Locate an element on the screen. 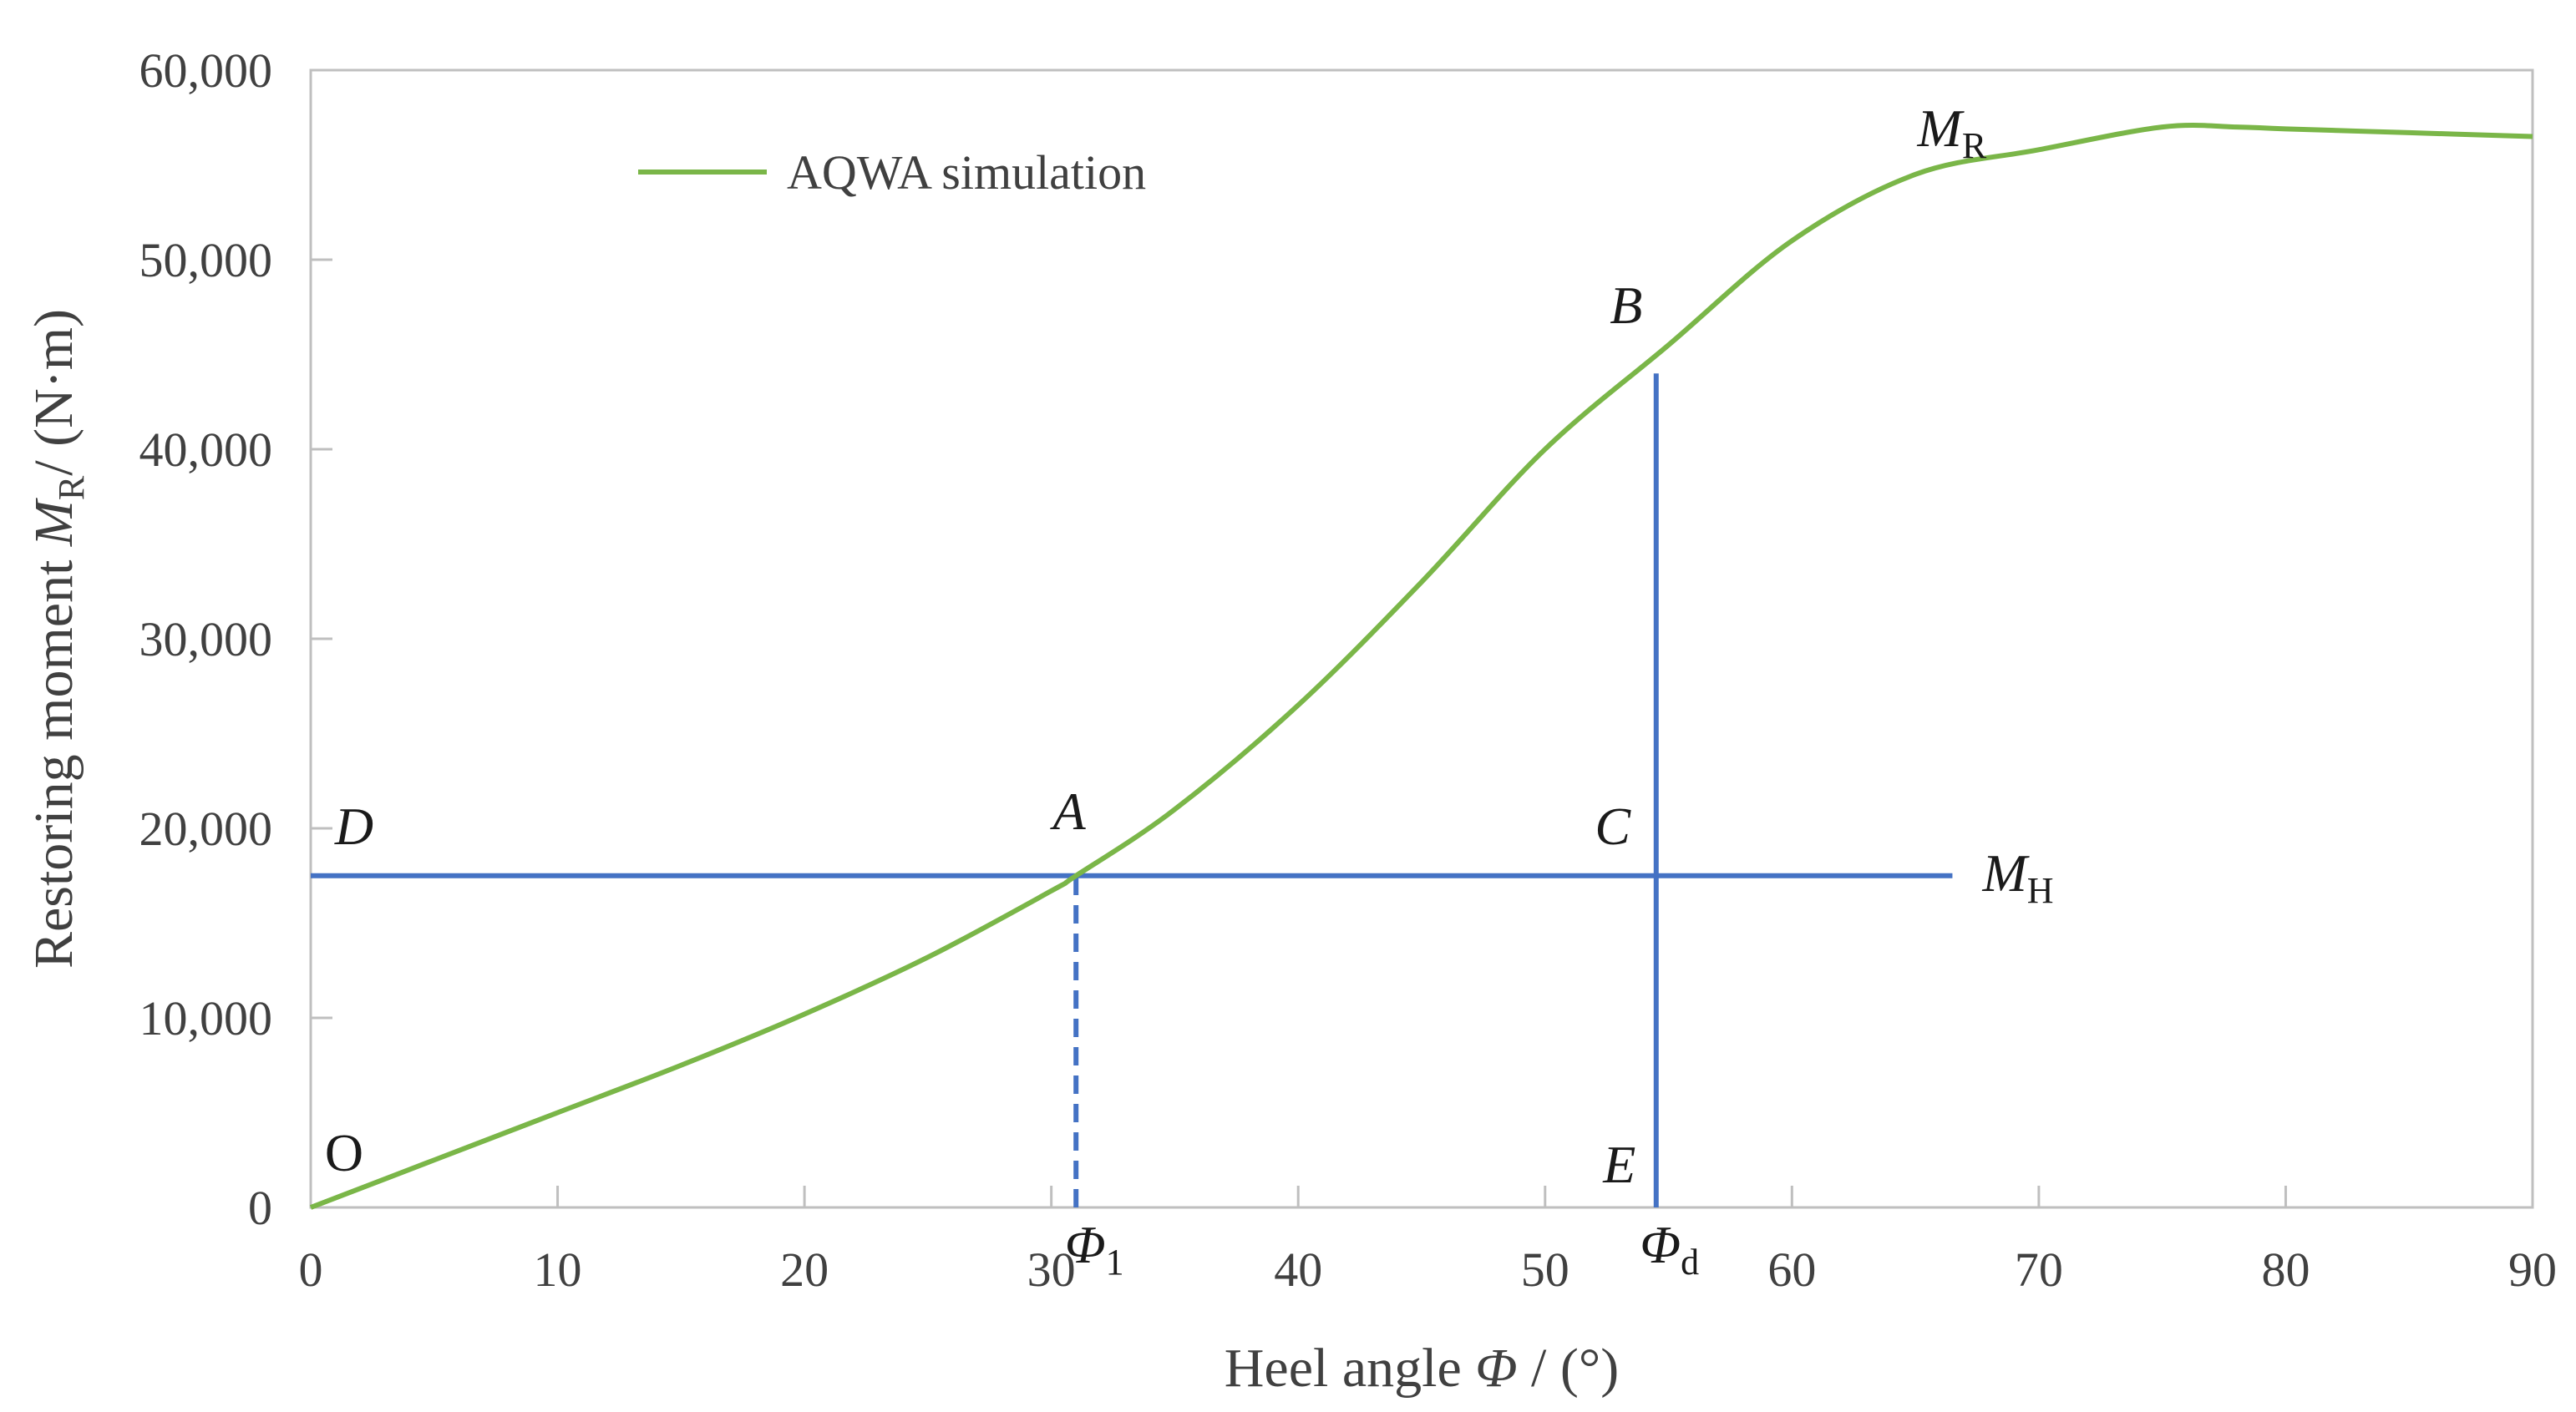 The image size is (2576, 1412). legend: AQWA simulation is located at coordinates (892, 172).